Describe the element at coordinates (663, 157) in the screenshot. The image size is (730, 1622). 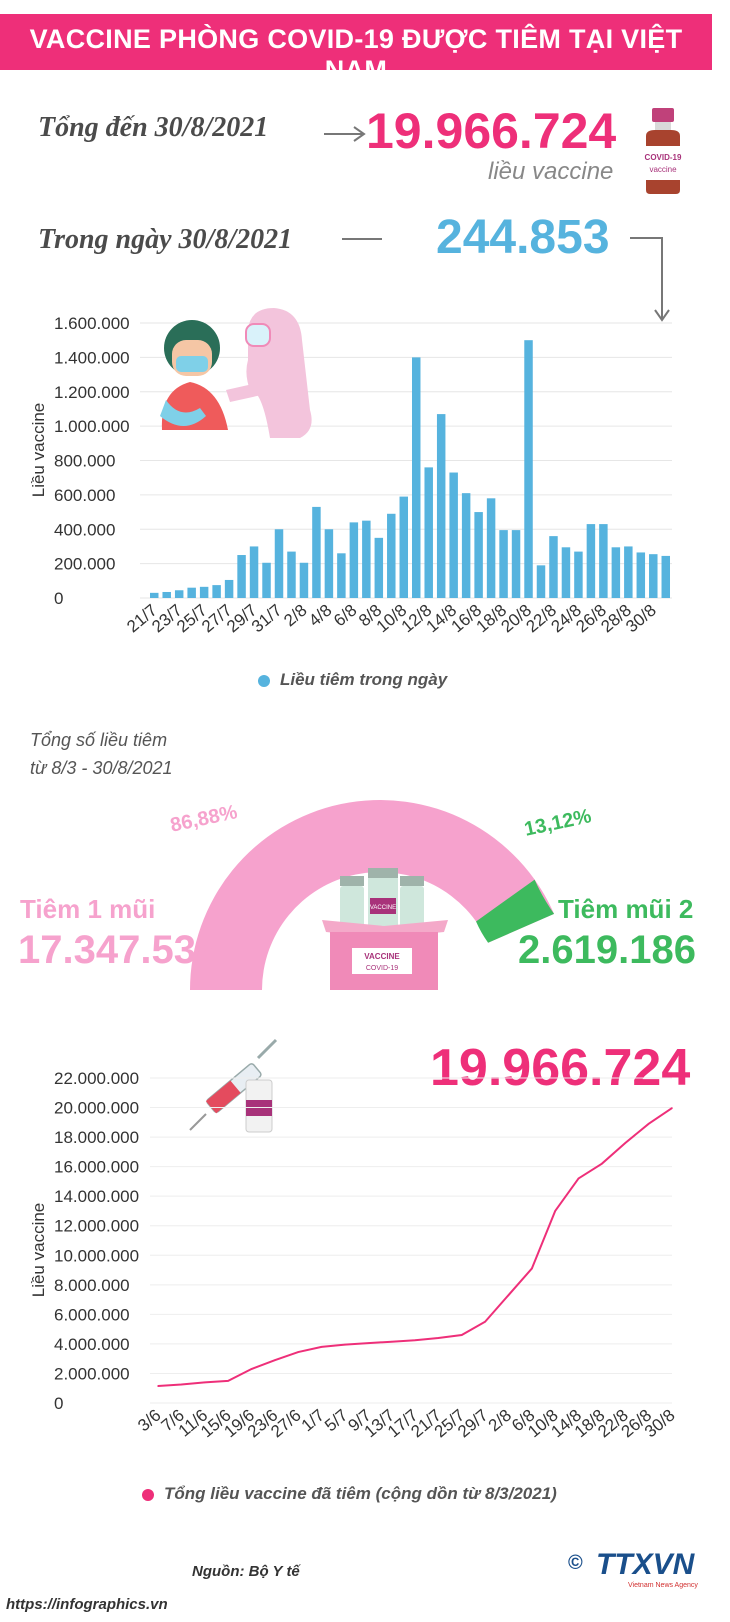
I see `vial-label: COVID-19` at that location.